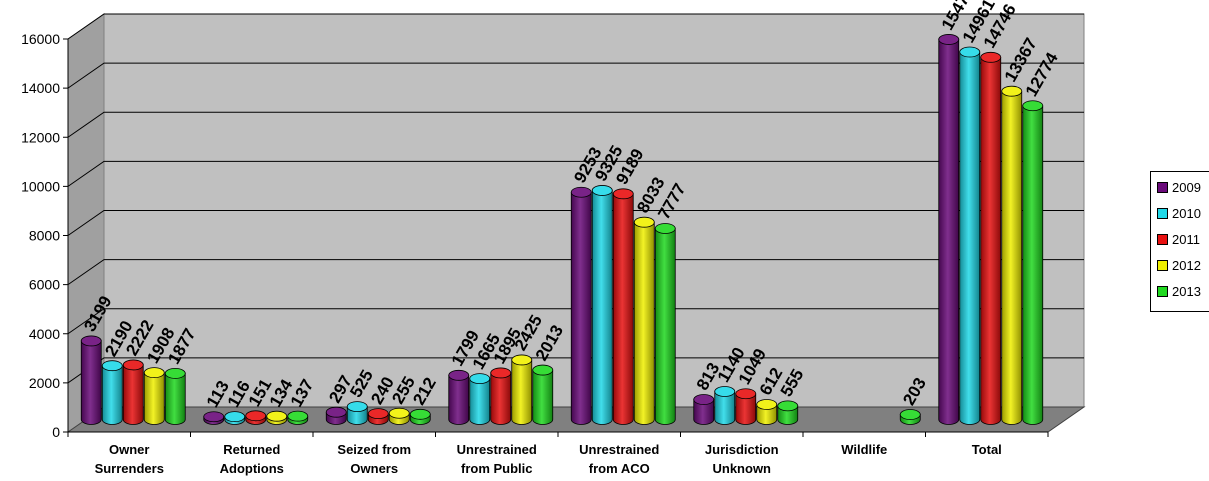  Describe the element at coordinates (374, 459) in the screenshot. I see `x-tick-label: Seized from Owners` at that location.